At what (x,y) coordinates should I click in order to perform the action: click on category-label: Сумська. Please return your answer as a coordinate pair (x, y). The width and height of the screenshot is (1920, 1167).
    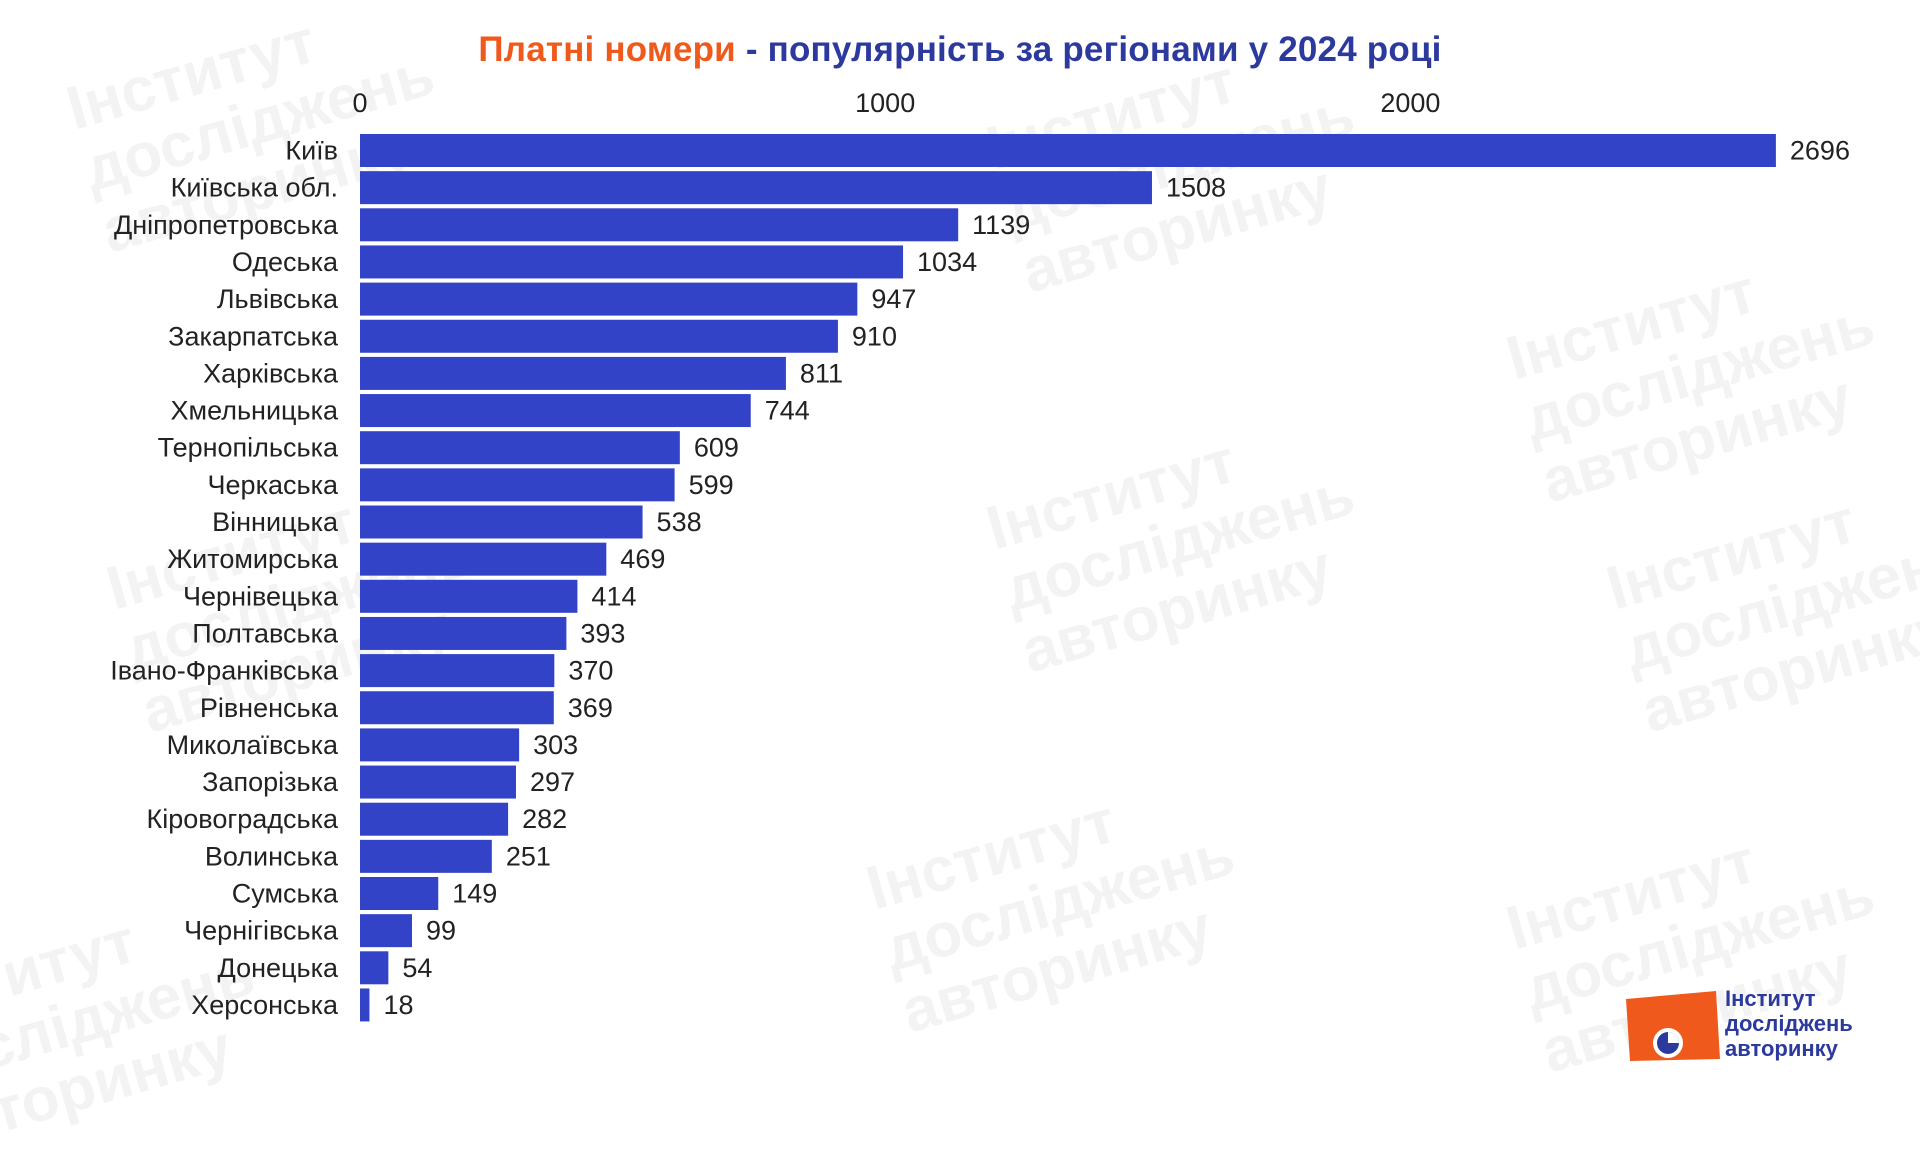
    Looking at the image, I should click on (285, 894).